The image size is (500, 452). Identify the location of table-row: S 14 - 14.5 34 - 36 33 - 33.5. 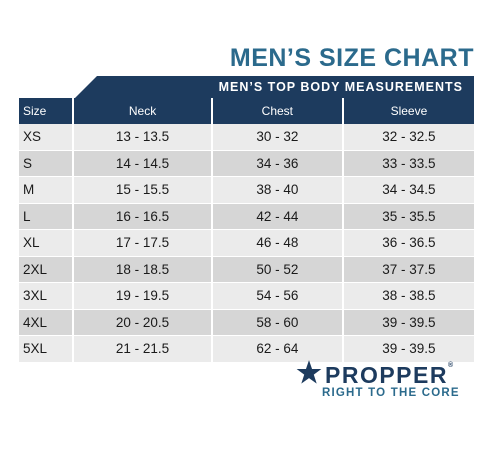
(246, 163).